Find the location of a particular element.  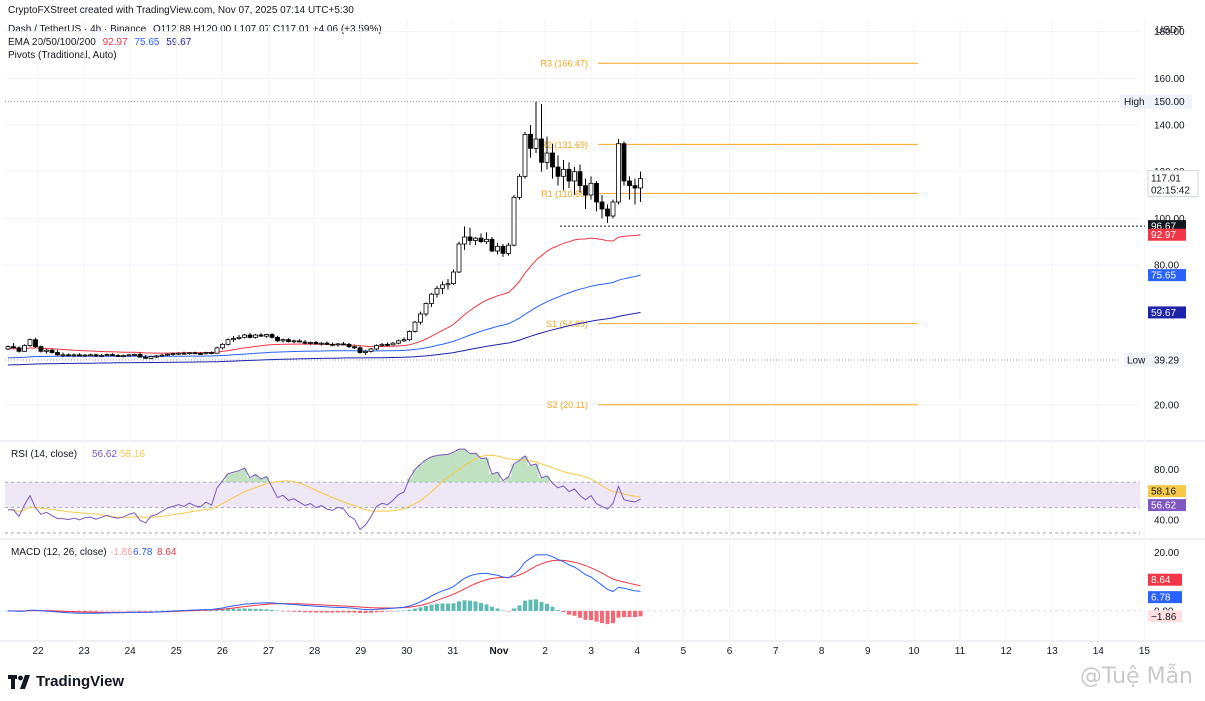

macd-axis-badge is located at coordinates (1165, 616).